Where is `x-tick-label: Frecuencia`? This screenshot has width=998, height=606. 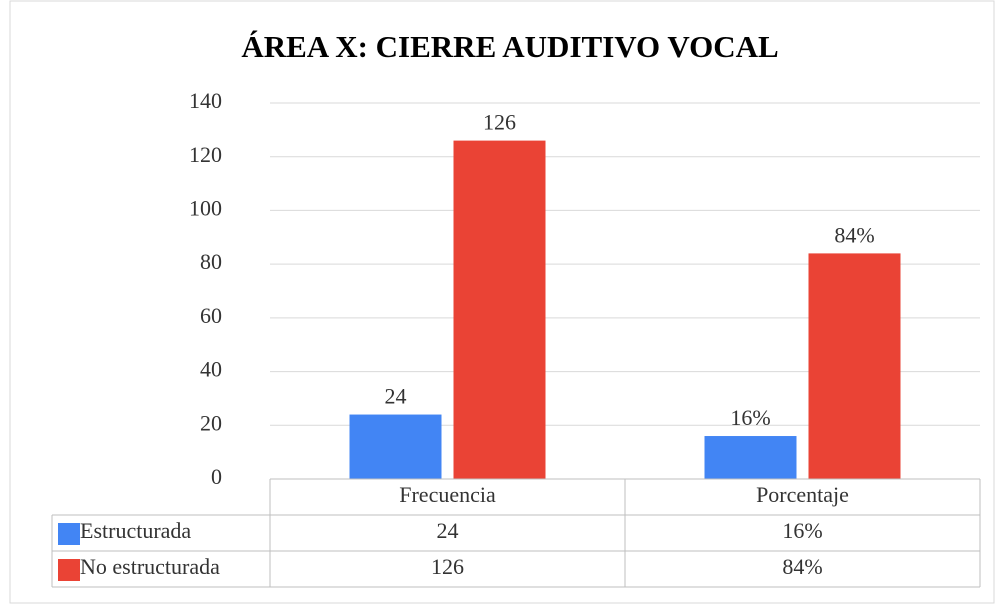
x-tick-label: Frecuencia is located at coordinates (447, 494).